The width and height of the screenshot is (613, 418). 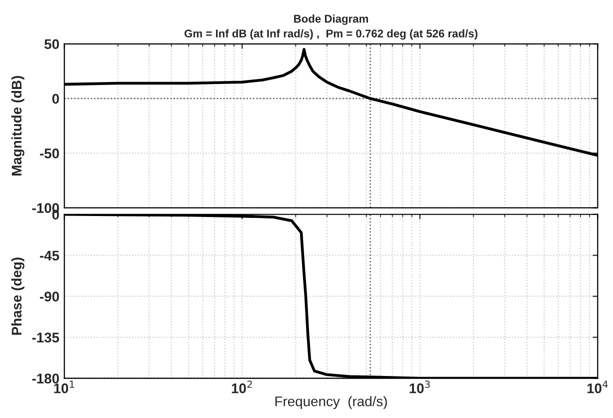 I want to click on x-tick-label: 10$^{4}$, so click(x=597, y=387).